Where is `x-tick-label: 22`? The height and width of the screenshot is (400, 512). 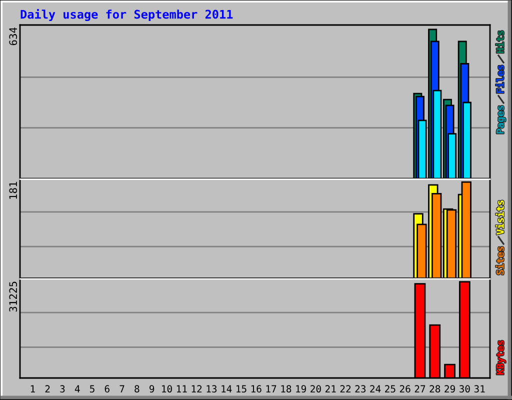 x-tick-label: 22 is located at coordinates (345, 388).